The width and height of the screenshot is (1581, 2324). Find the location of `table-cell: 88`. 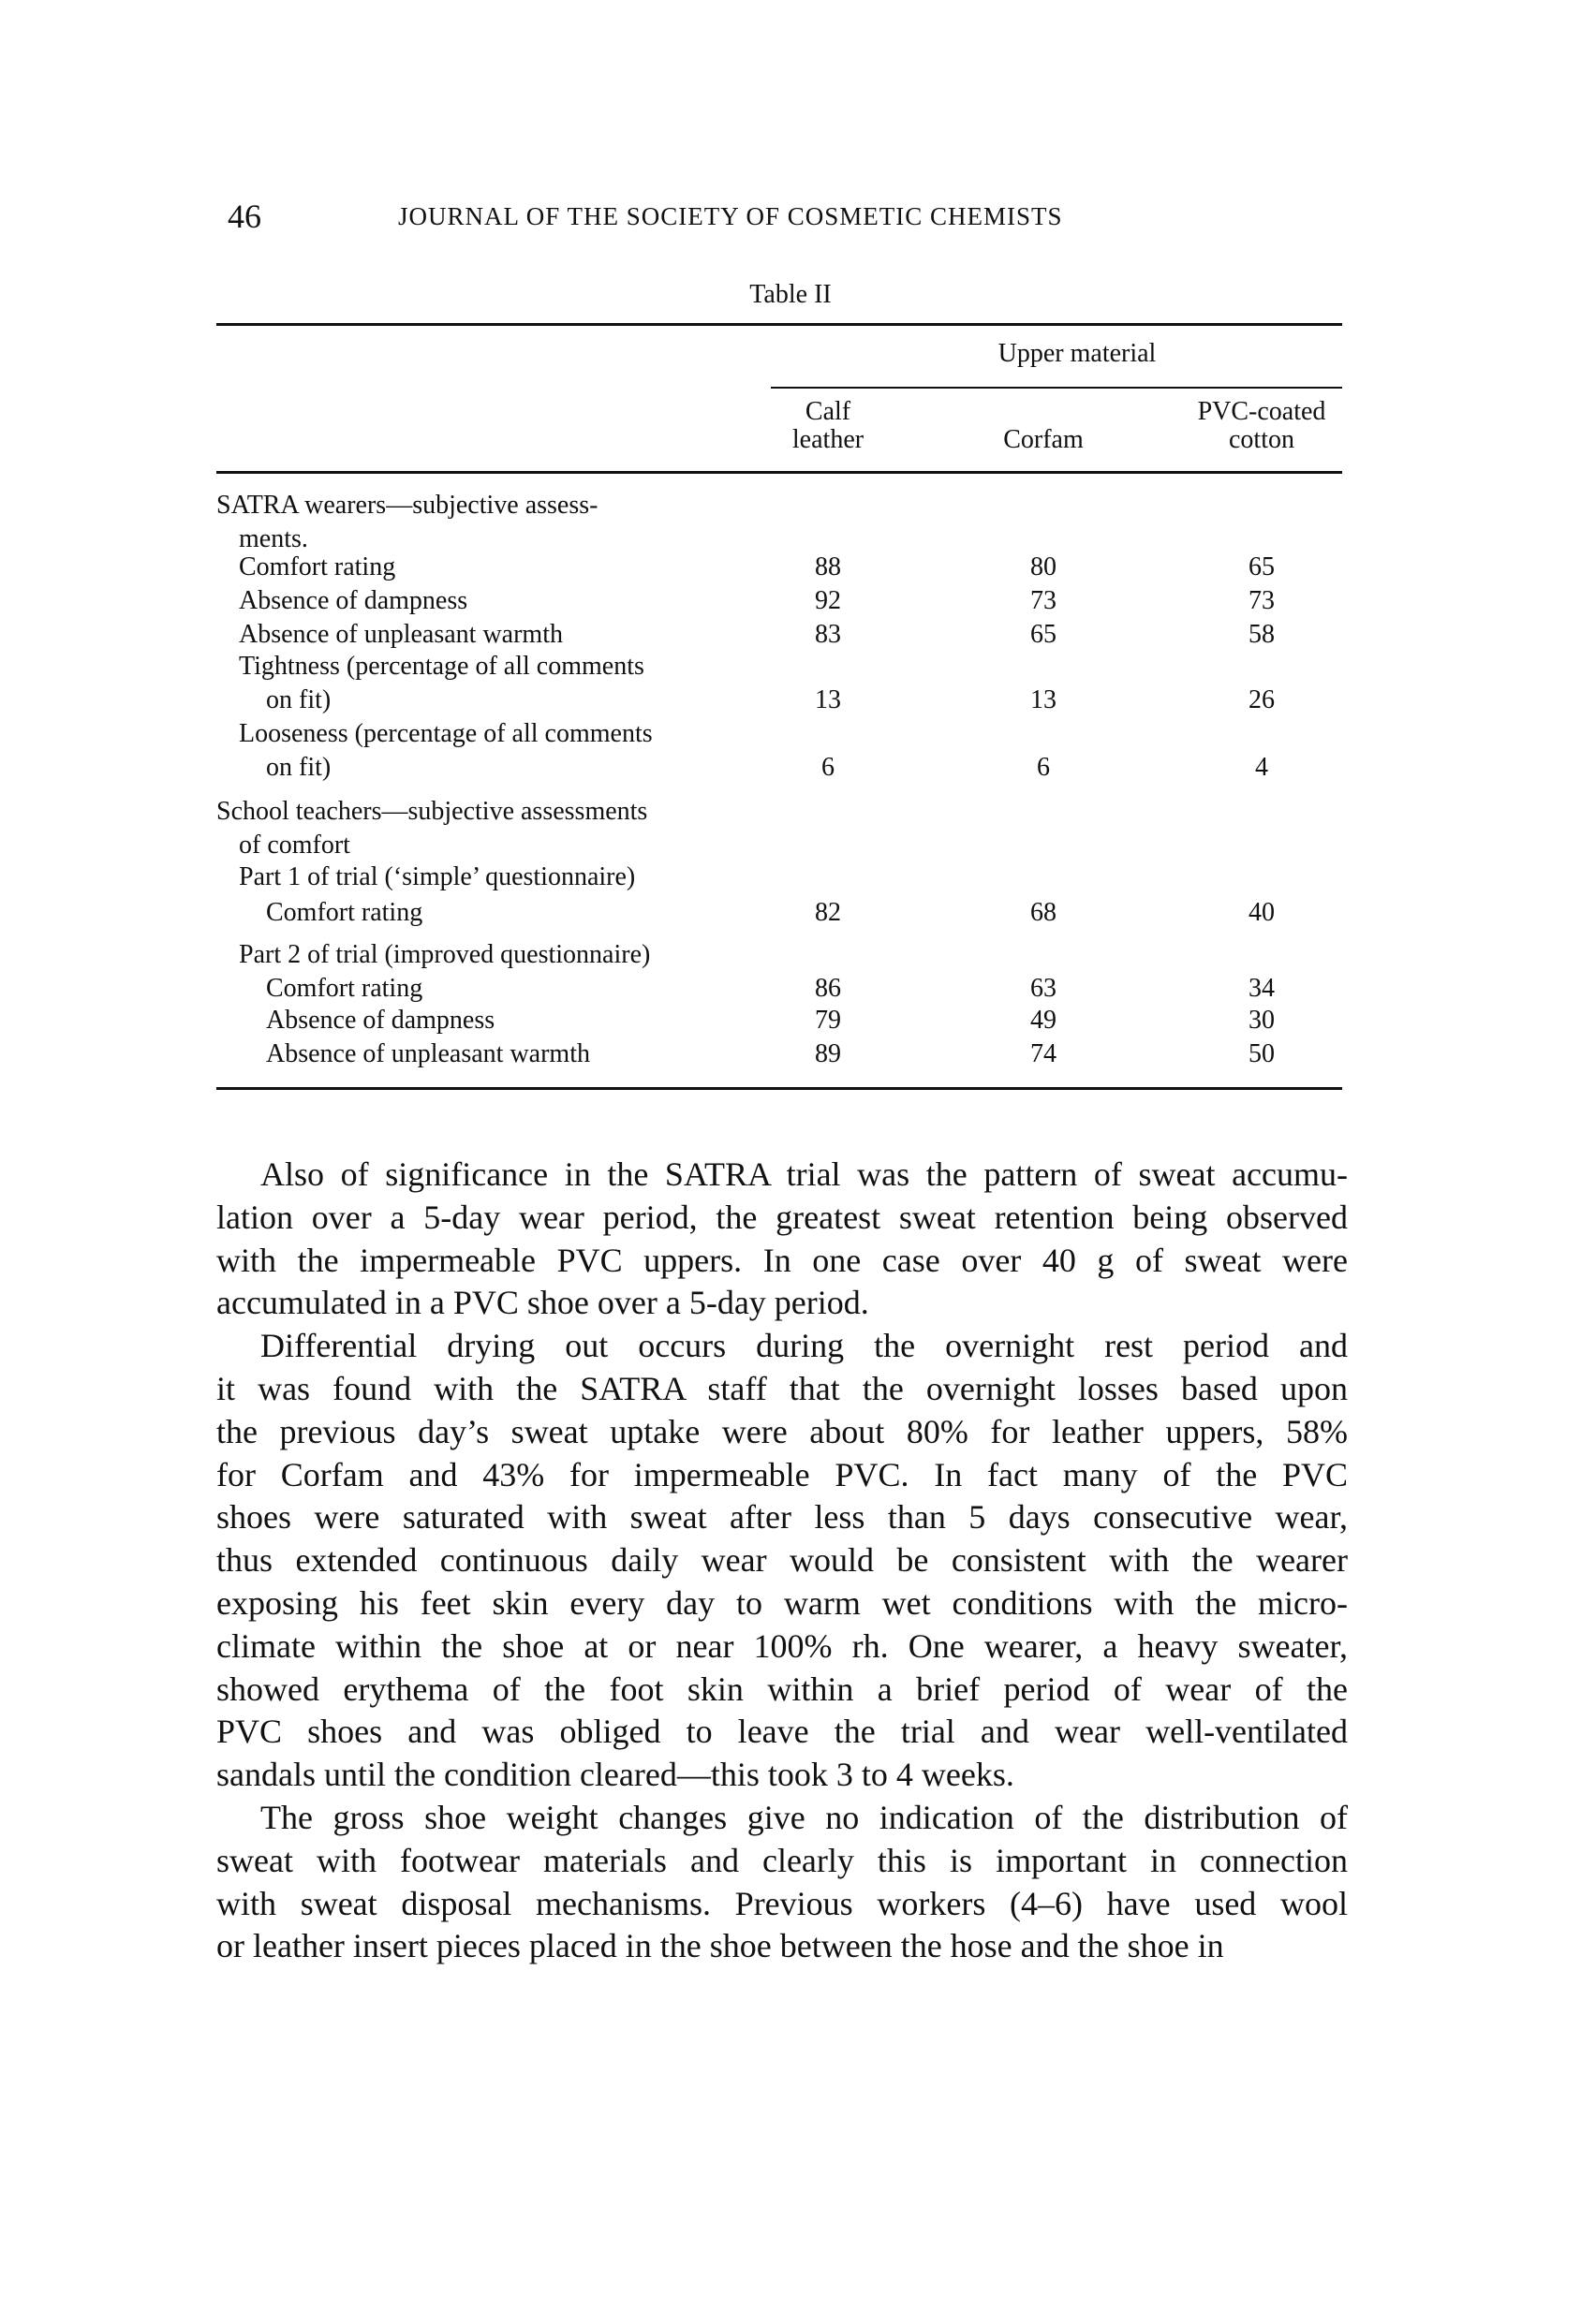

table-cell: 88 is located at coordinates (828, 566).